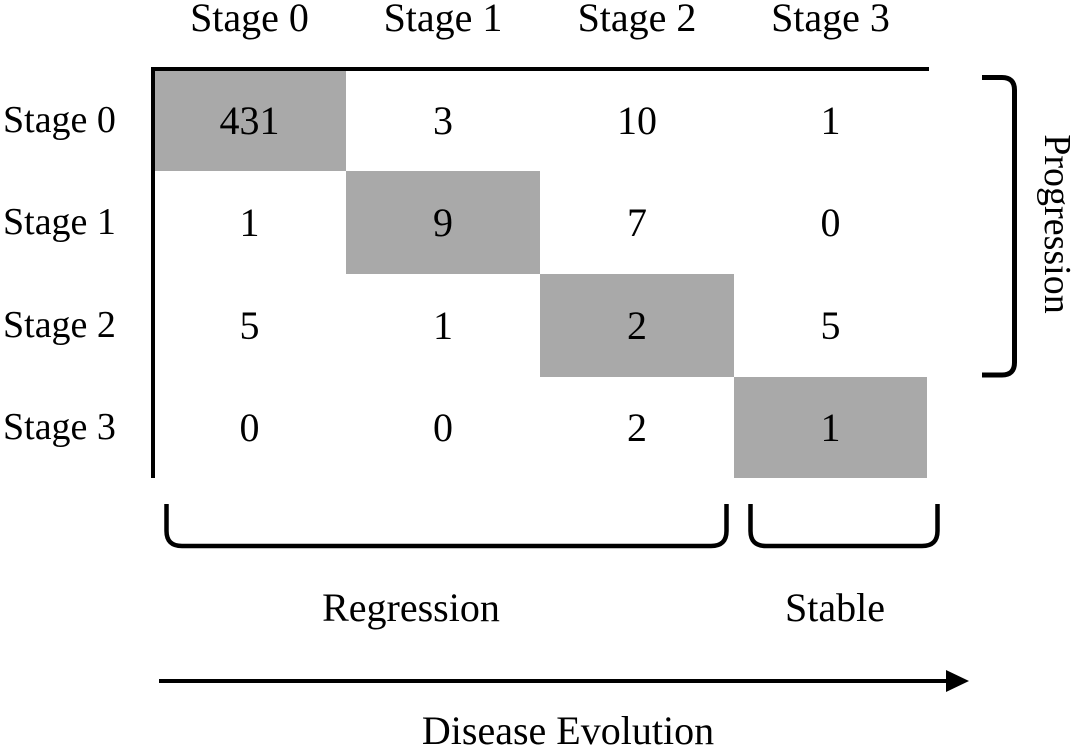  What do you see at coordinates (446, 526) in the screenshot?
I see `regression-bracket` at bounding box center [446, 526].